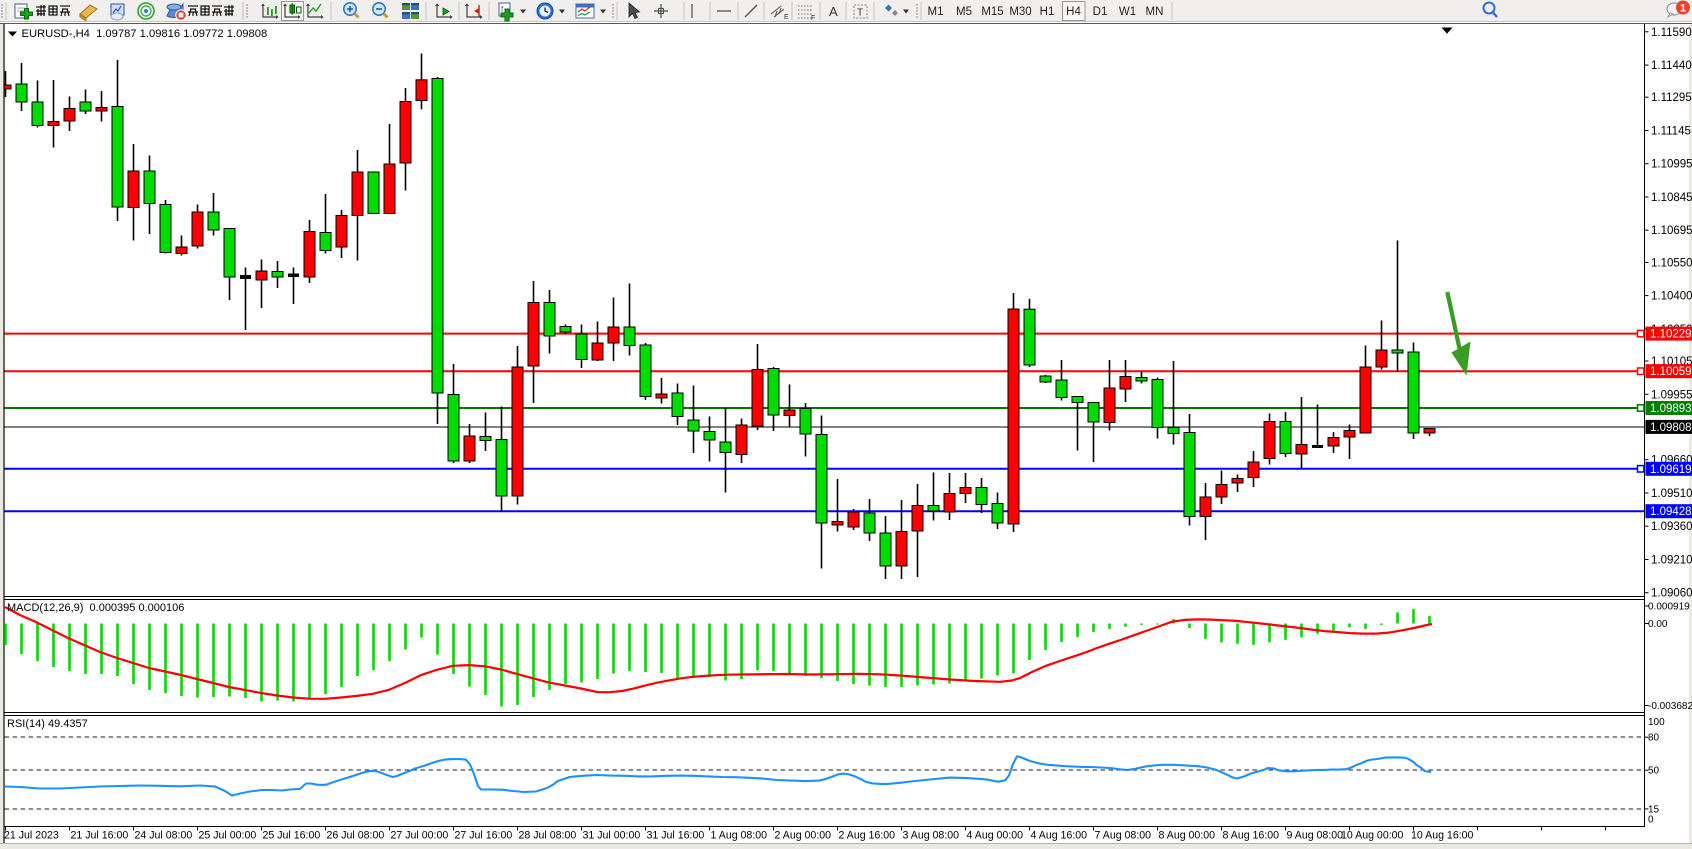 The width and height of the screenshot is (1692, 849). I want to click on svg-text: 8 Aug 00:00, so click(1187, 836).